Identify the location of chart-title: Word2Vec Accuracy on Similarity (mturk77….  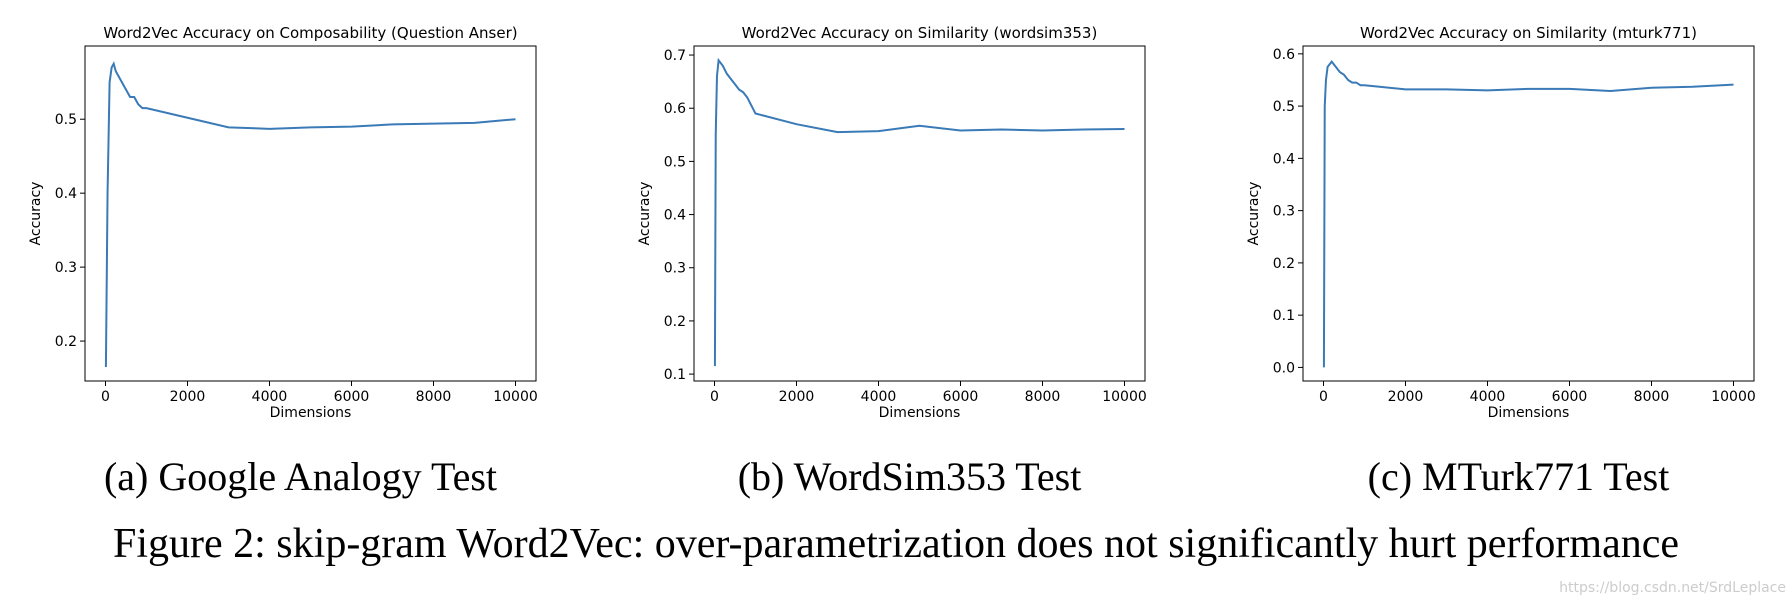
(1528, 33).